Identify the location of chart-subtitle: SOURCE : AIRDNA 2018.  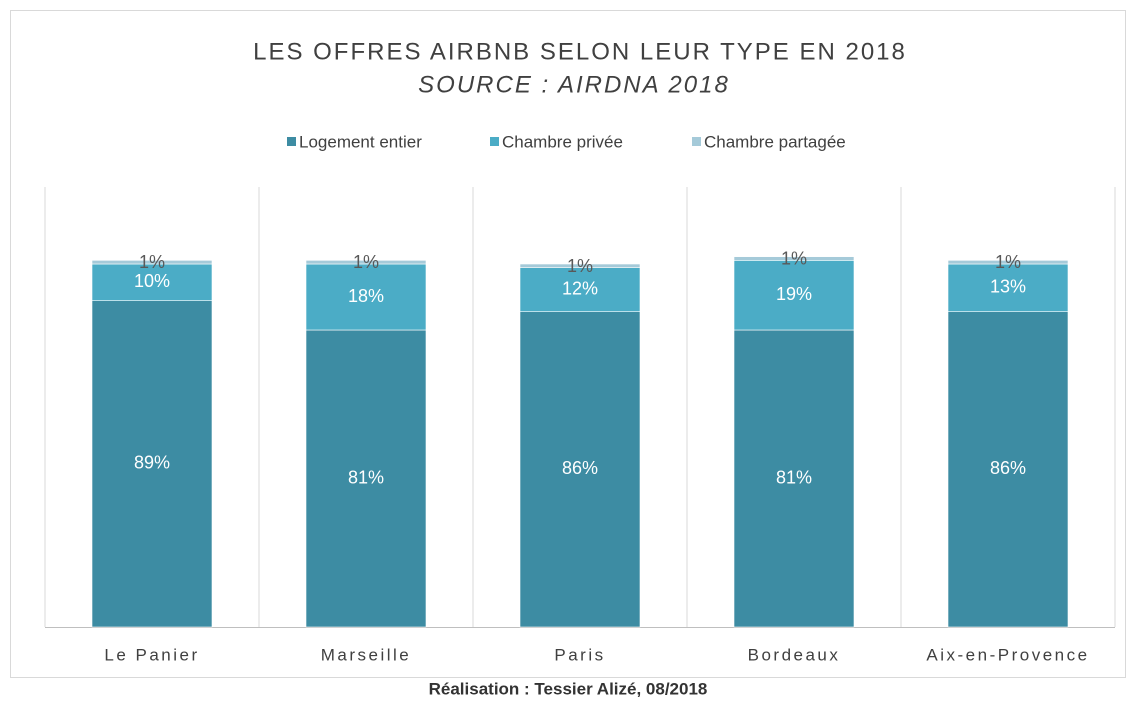
(574, 84).